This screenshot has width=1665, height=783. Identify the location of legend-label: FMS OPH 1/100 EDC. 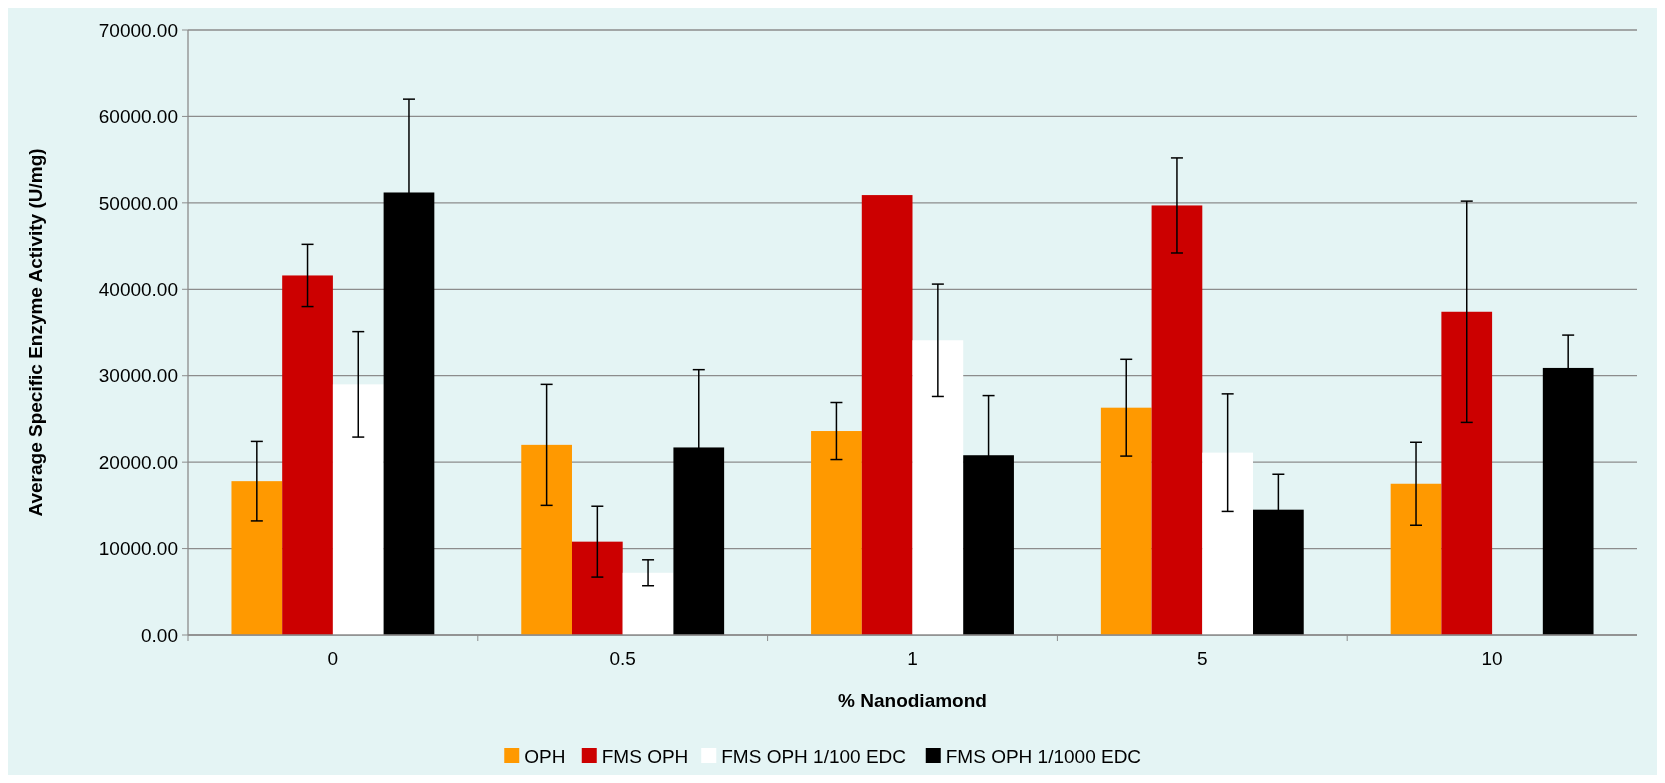
(814, 756).